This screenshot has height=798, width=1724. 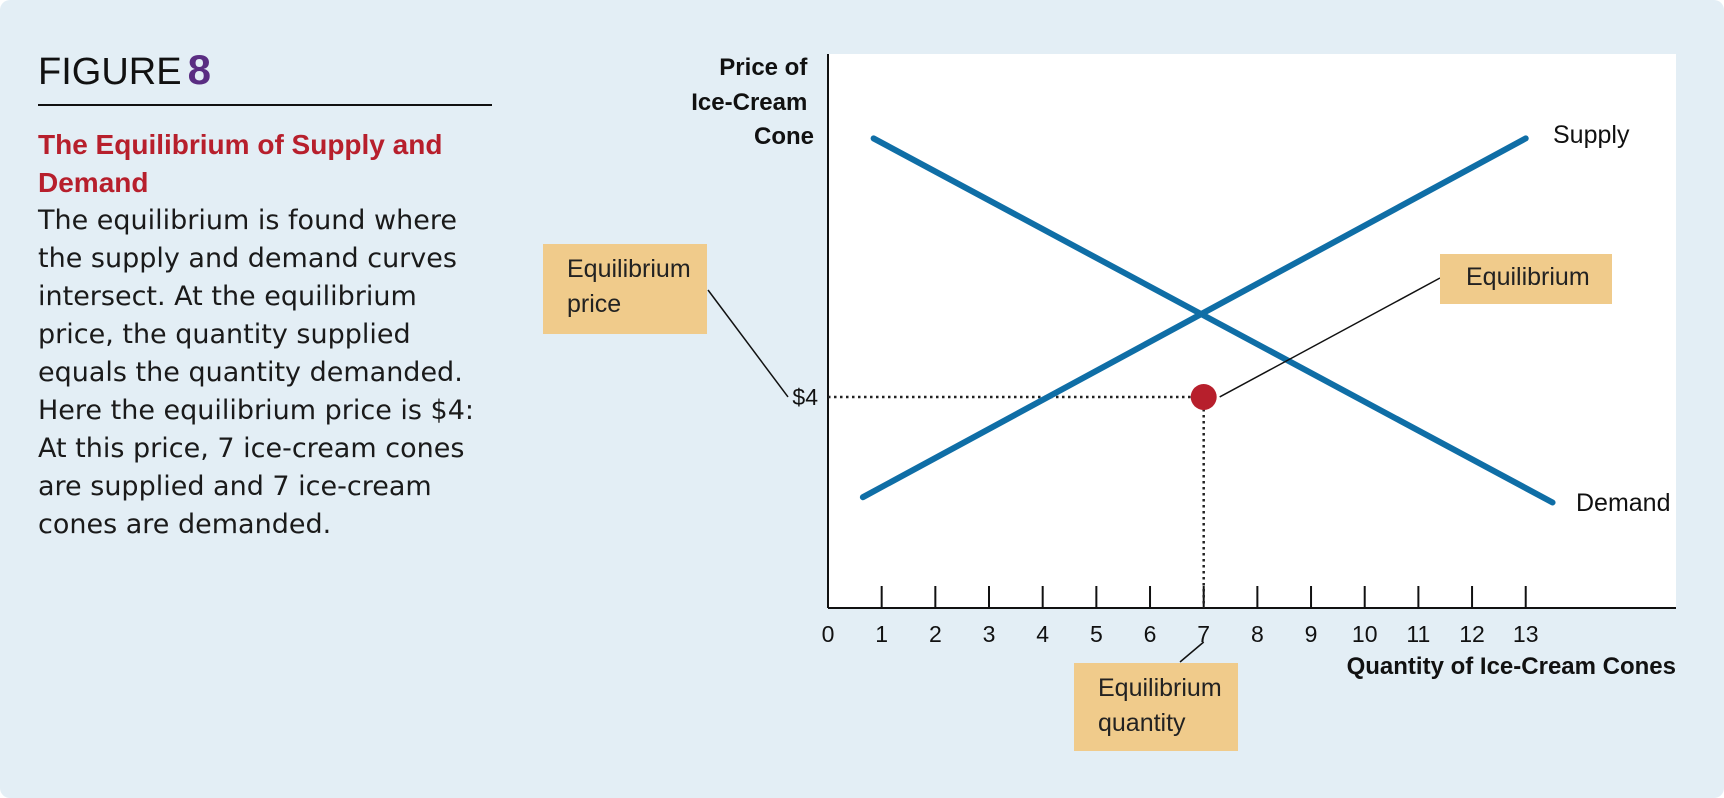 I want to click on x-axis-tick-labels: 0 1 2 3 4 5 6 7 8 9 10 11 12 13, so click(x=1180, y=634).